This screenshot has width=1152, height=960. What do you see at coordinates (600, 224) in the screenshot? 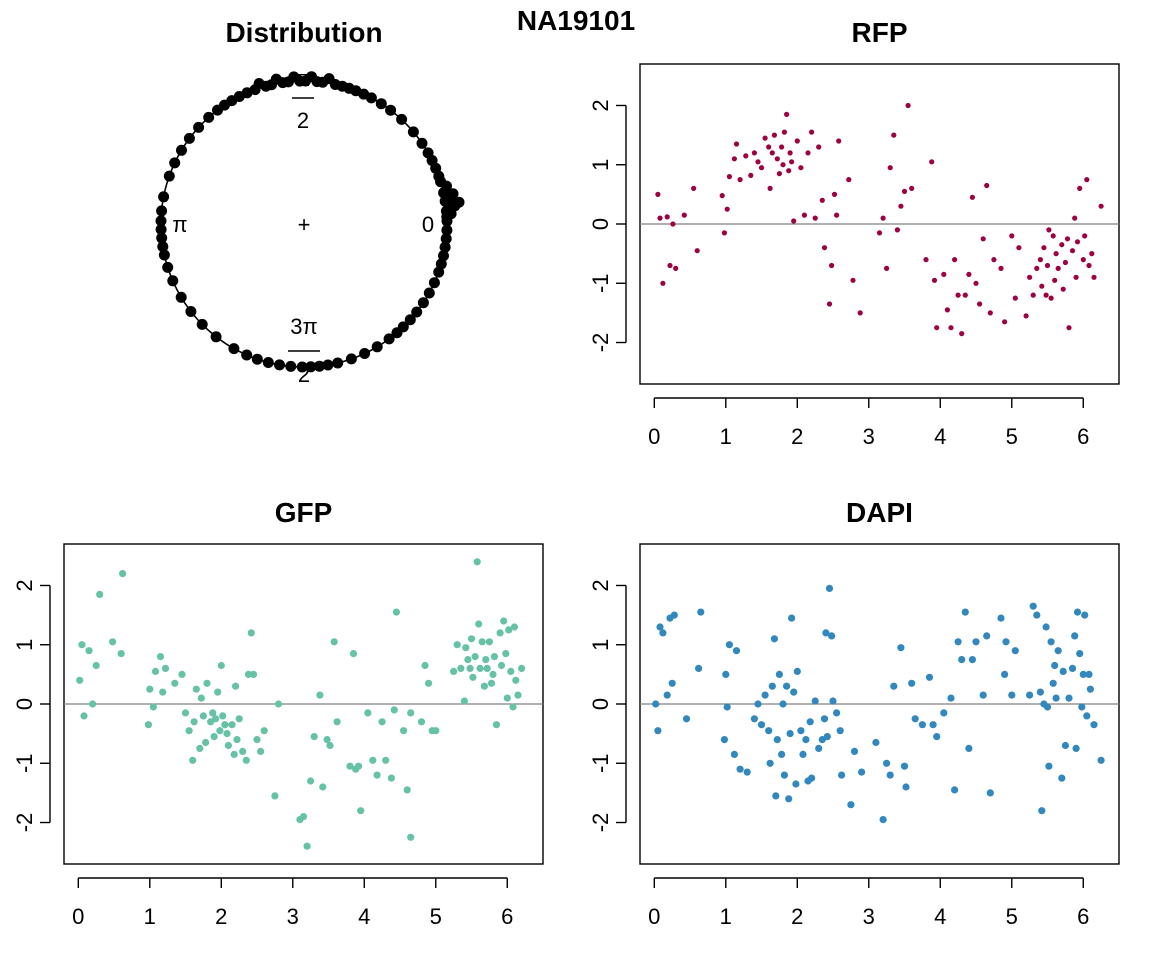
I see `rfp-y-tick-label: 0` at bounding box center [600, 224].